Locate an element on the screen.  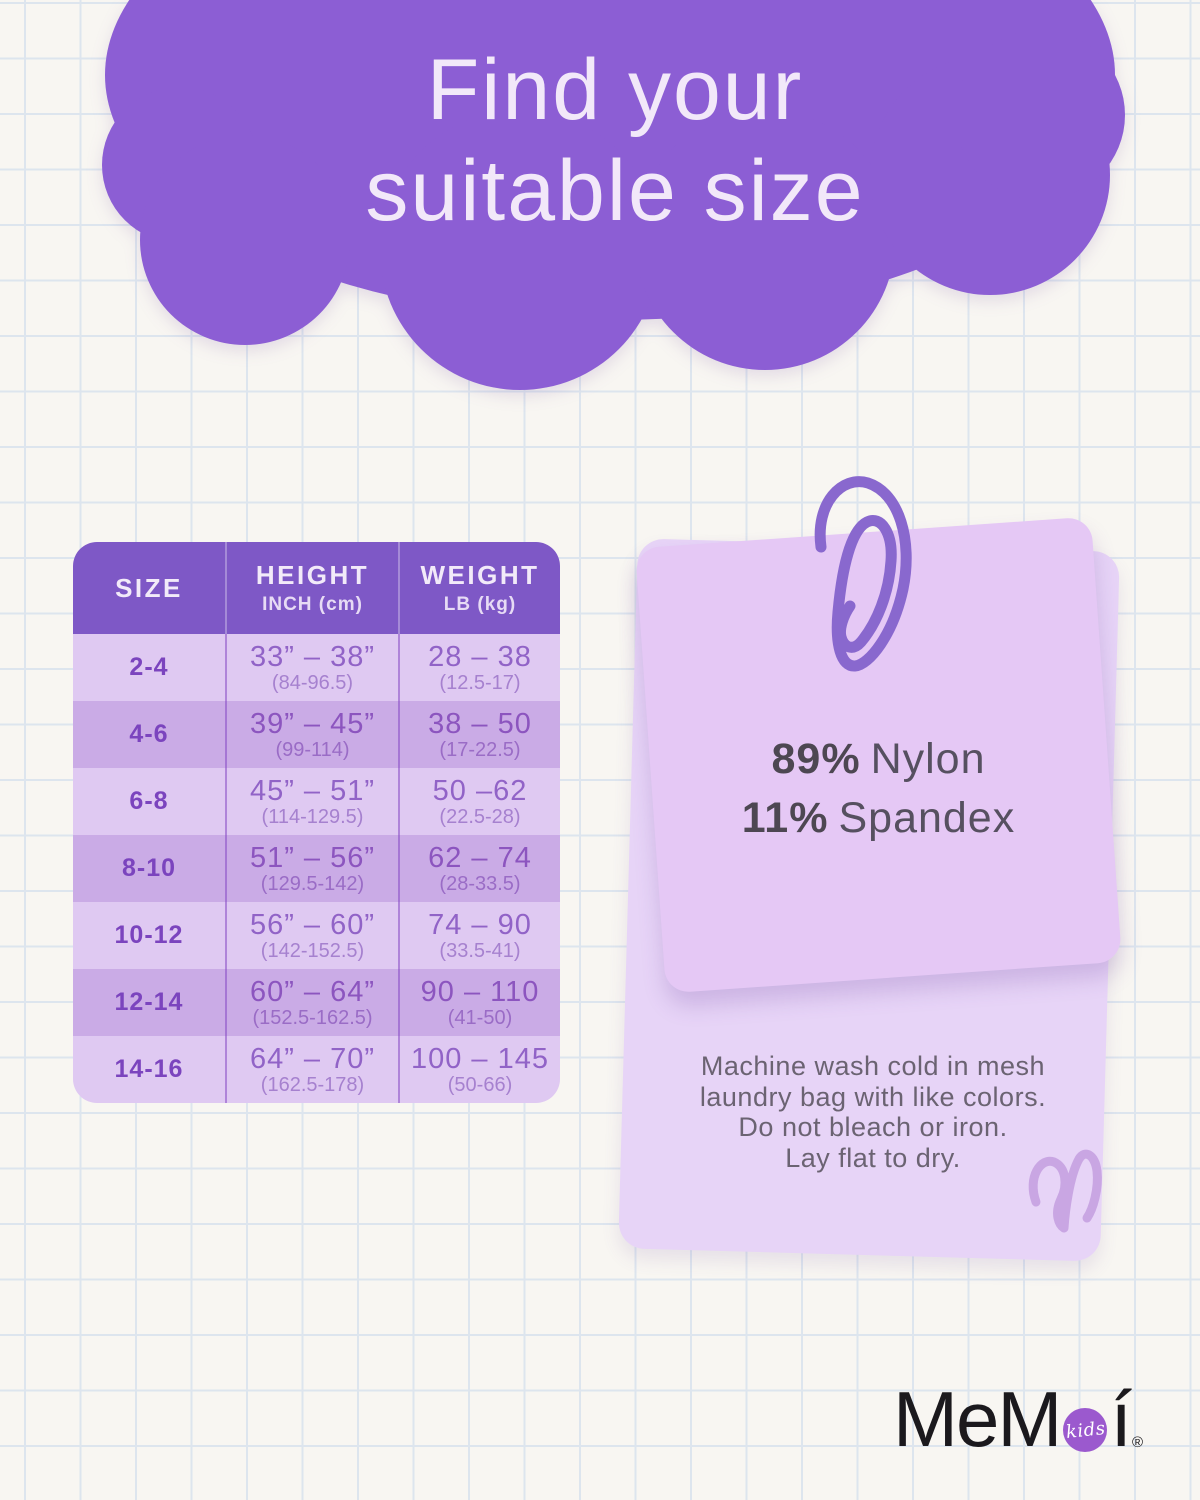
height-inches: 60” – 64” is located at coordinates (312, 991).